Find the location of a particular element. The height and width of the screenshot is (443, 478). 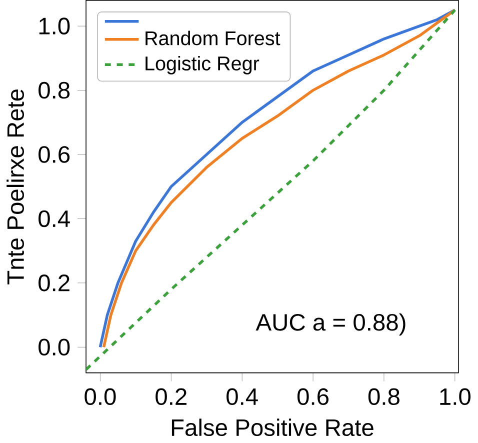

x-tick-label: 0.8 is located at coordinates (384, 397).